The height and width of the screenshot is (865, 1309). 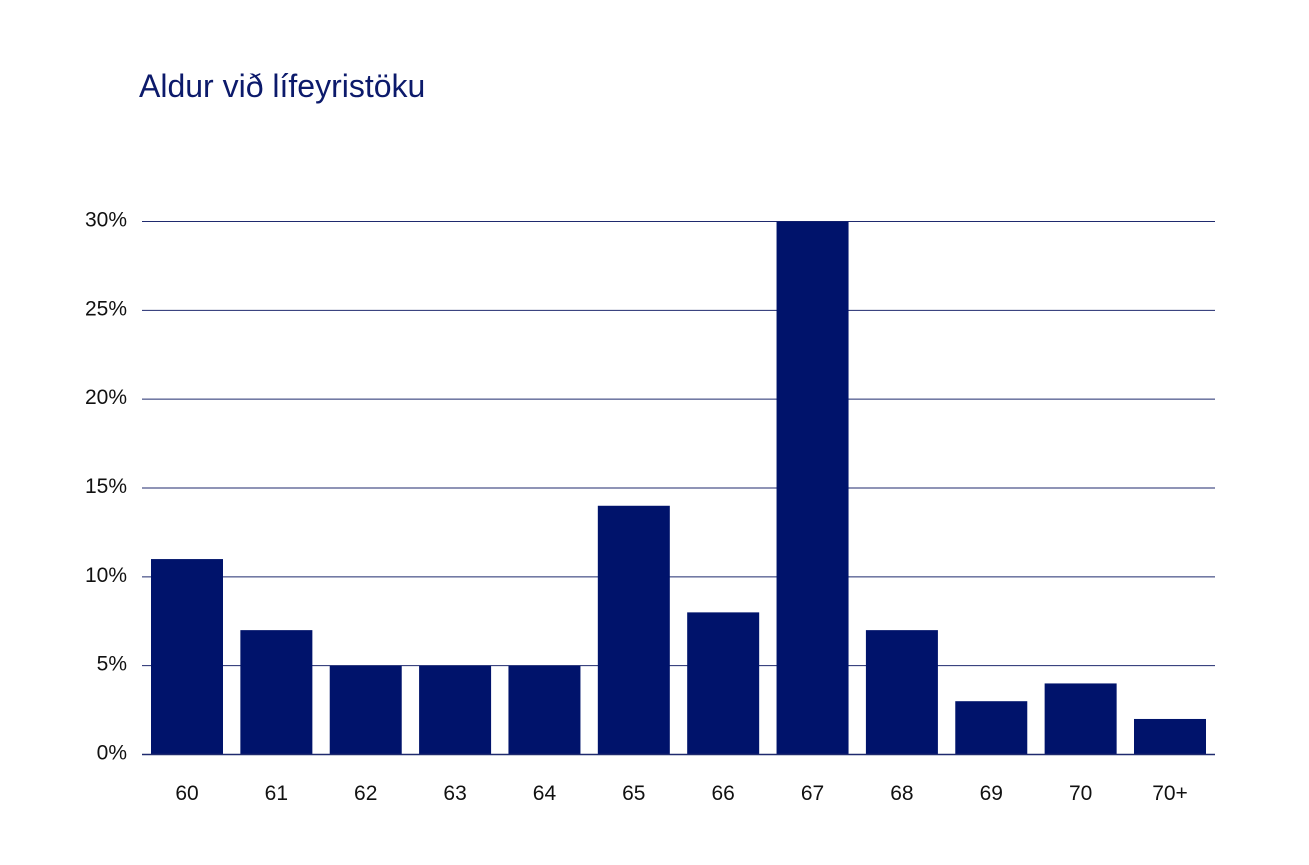 I want to click on chart-title: Aldur við lífeyristöku, so click(x=282, y=86).